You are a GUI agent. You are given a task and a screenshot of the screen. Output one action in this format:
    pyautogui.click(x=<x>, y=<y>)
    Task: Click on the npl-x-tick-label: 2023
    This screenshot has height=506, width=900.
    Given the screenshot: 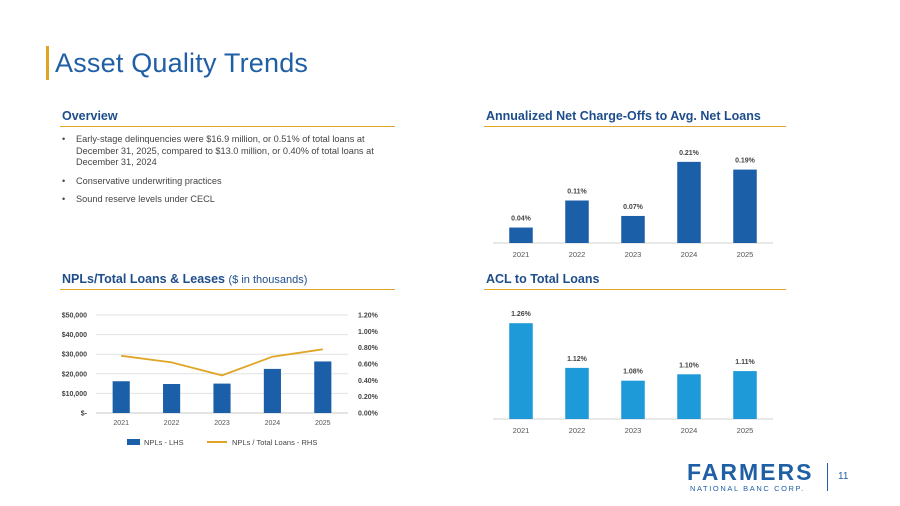 What is the action you would take?
    pyautogui.click(x=222, y=423)
    